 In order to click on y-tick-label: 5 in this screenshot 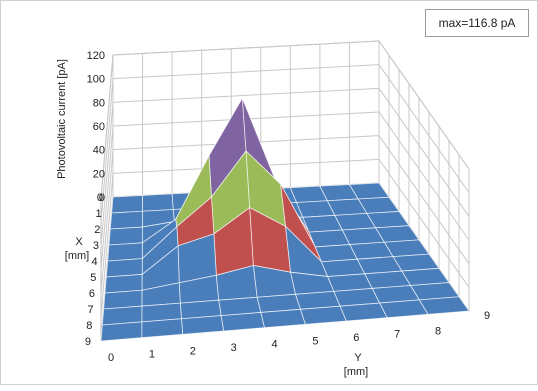, I will do `click(315, 341)`.